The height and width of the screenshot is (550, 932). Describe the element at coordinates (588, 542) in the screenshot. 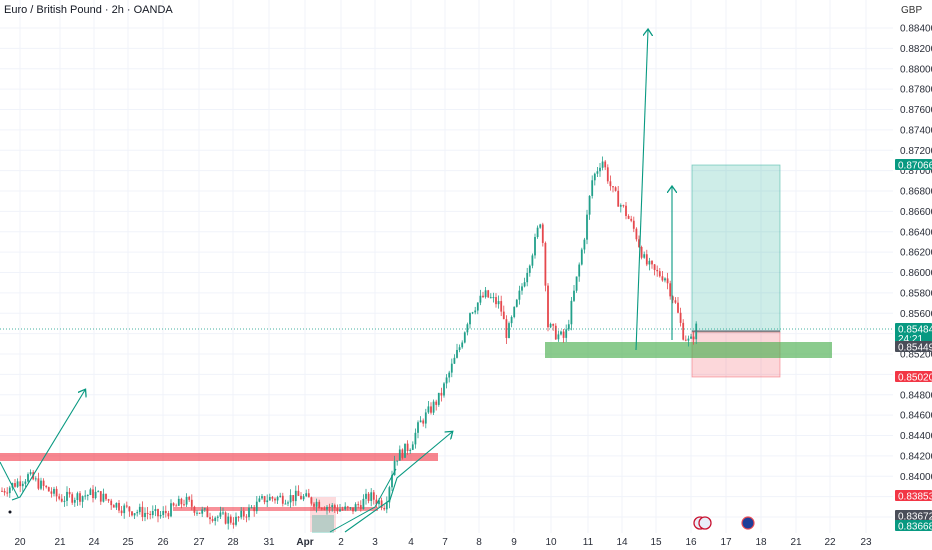

I see `x-tick-label: 11` at that location.